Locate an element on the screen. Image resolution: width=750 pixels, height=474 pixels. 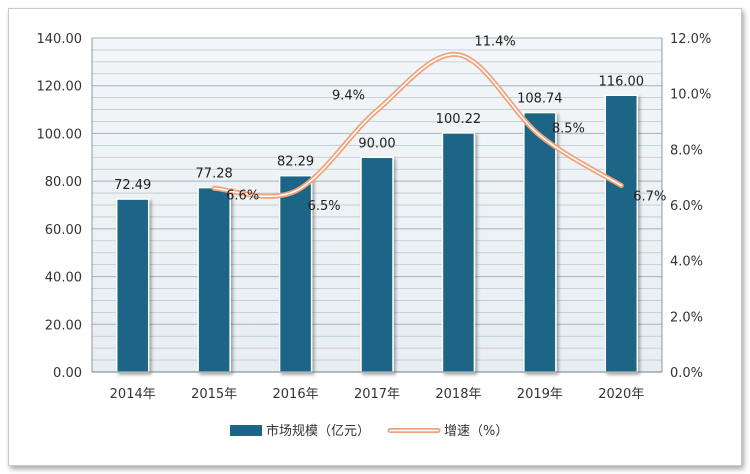
bar-value-label: 116.00 is located at coordinates (622, 81).